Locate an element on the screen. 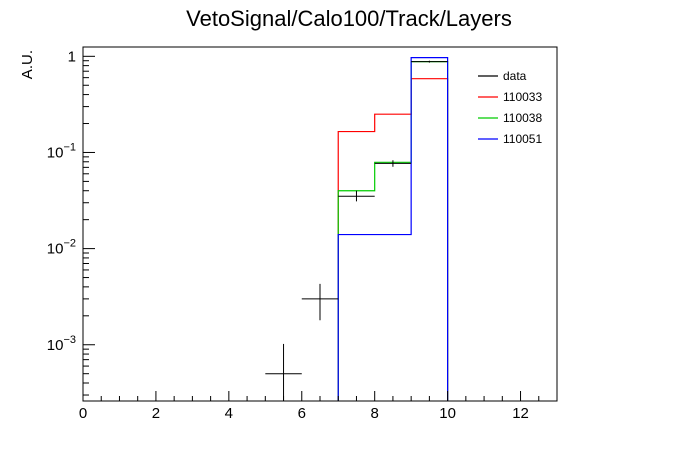 The height and width of the screenshot is (472, 696). legend-entry: 110033 is located at coordinates (510, 97).